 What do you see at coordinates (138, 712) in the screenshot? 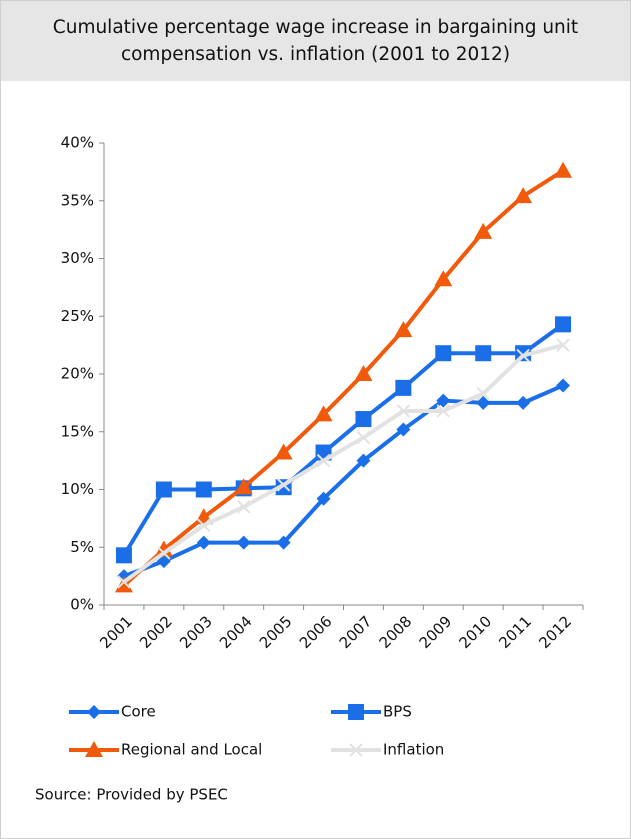
I see `legend-label: Core` at bounding box center [138, 712].